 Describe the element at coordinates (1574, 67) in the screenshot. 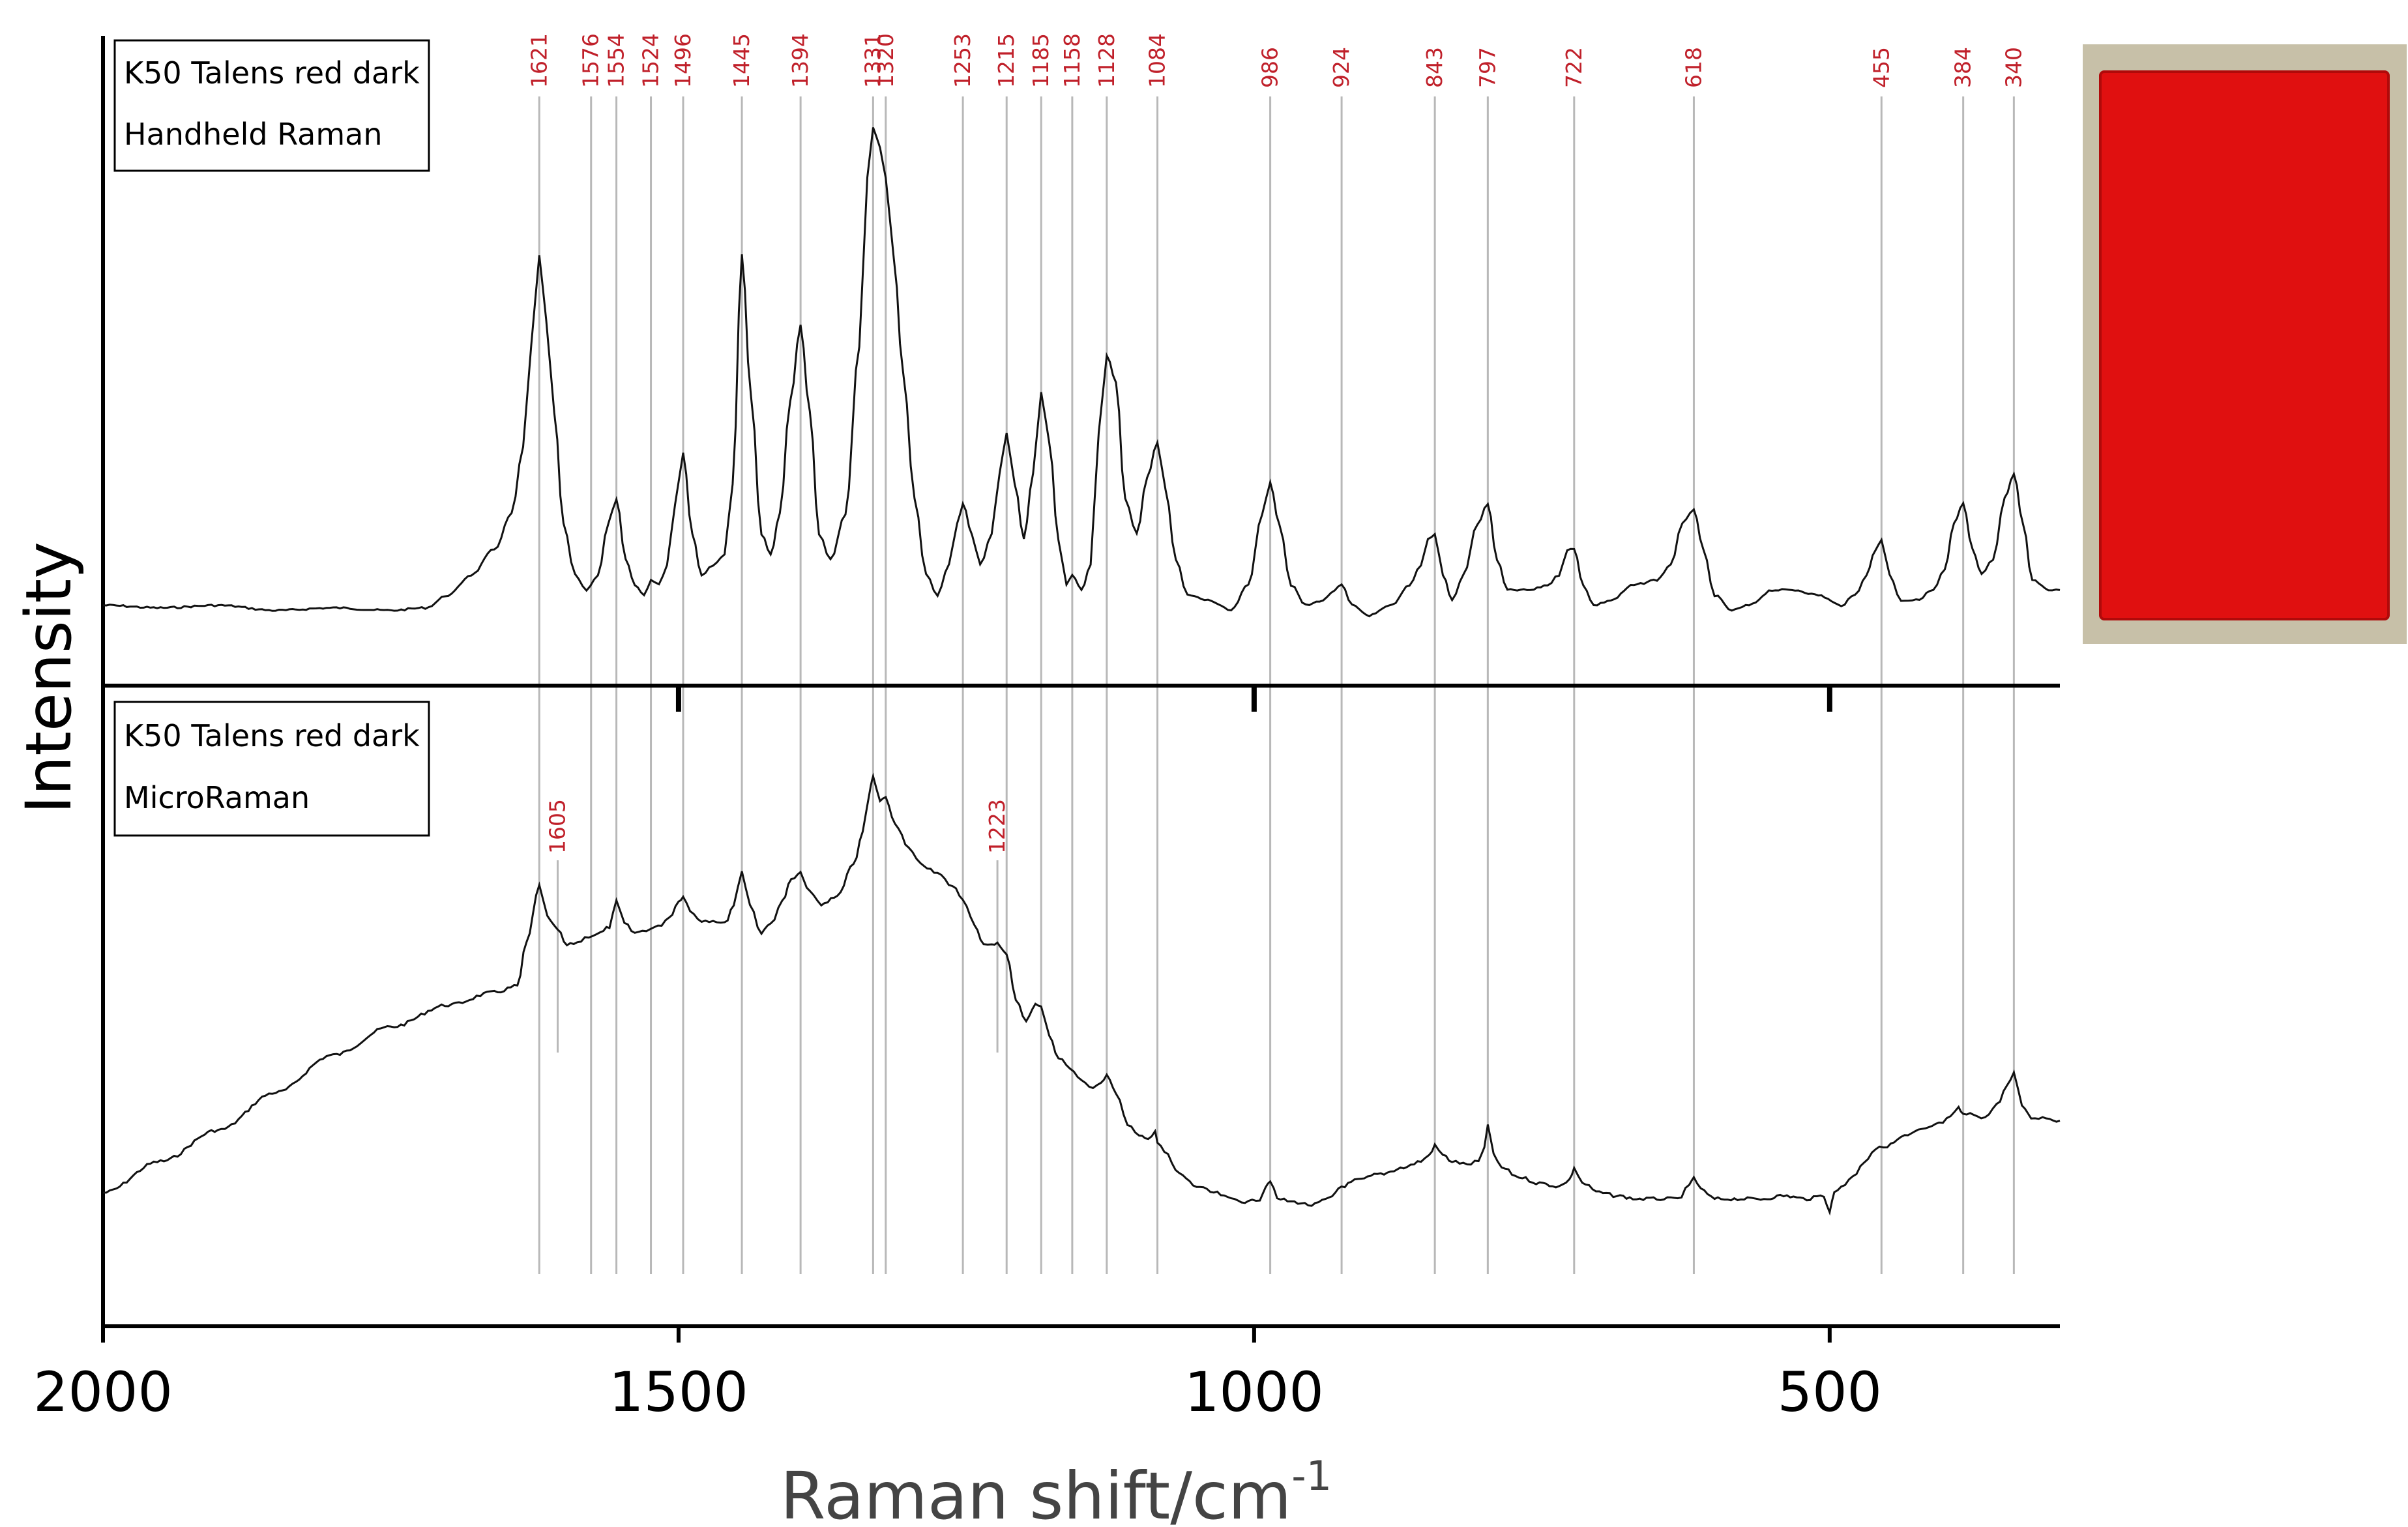

I see `peak-label: 722` at that location.